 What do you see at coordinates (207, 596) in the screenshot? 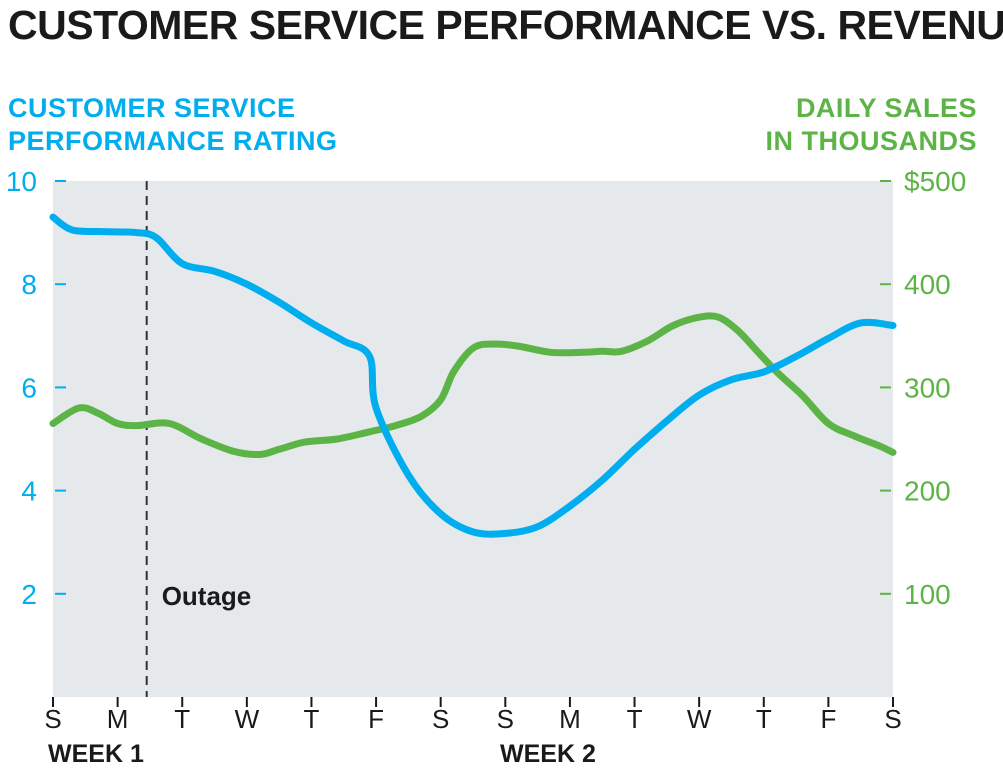
I see `outage-label: Outage` at bounding box center [207, 596].